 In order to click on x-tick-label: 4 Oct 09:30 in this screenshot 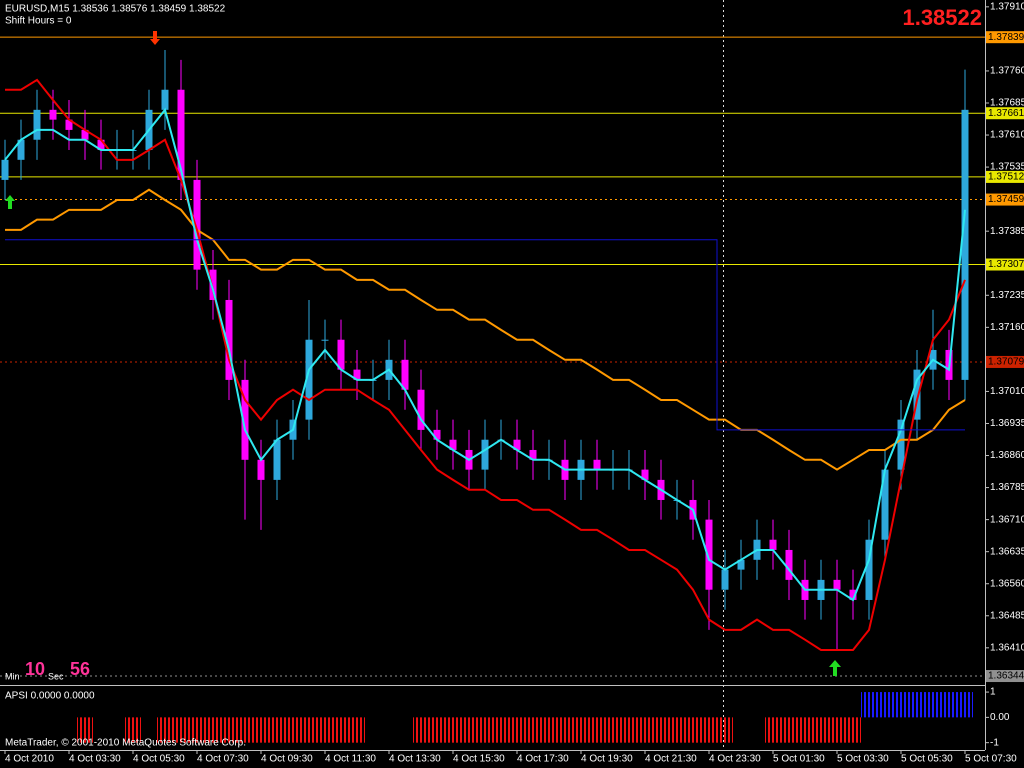, I will do `click(287, 759)`.